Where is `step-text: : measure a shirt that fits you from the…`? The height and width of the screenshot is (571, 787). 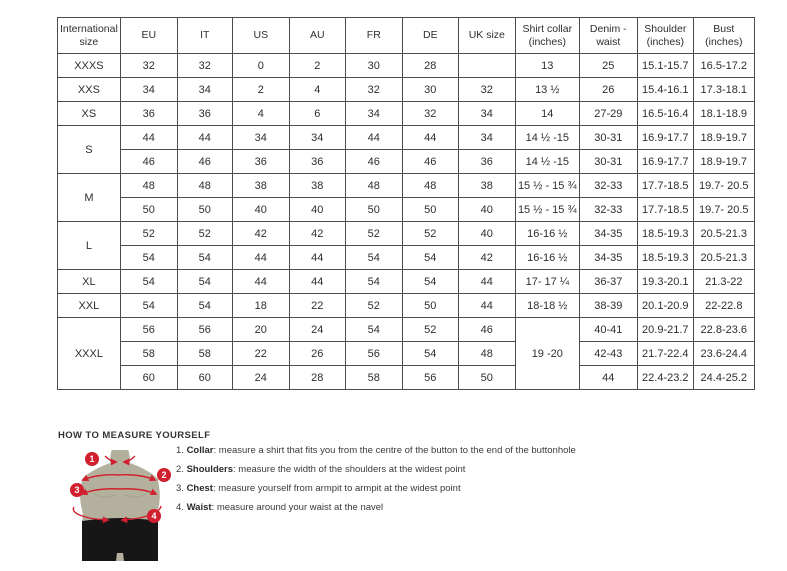 step-text: : measure a shirt that fits you from the… is located at coordinates (394, 450).